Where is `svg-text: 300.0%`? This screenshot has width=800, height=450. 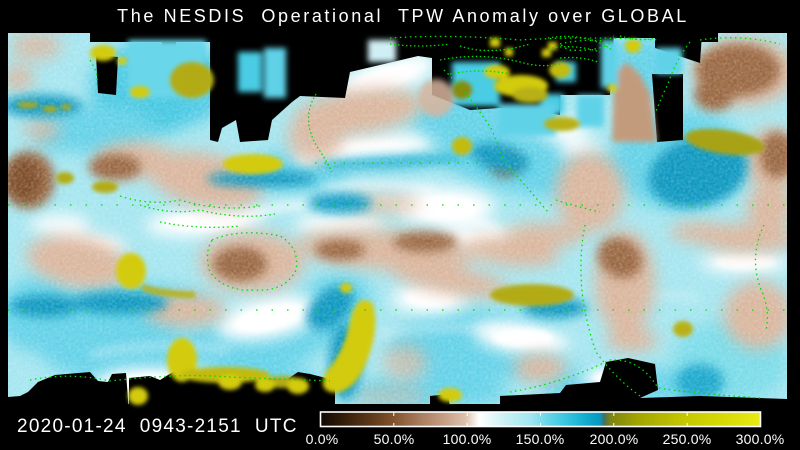 svg-text: 300.0% is located at coordinates (760, 439).